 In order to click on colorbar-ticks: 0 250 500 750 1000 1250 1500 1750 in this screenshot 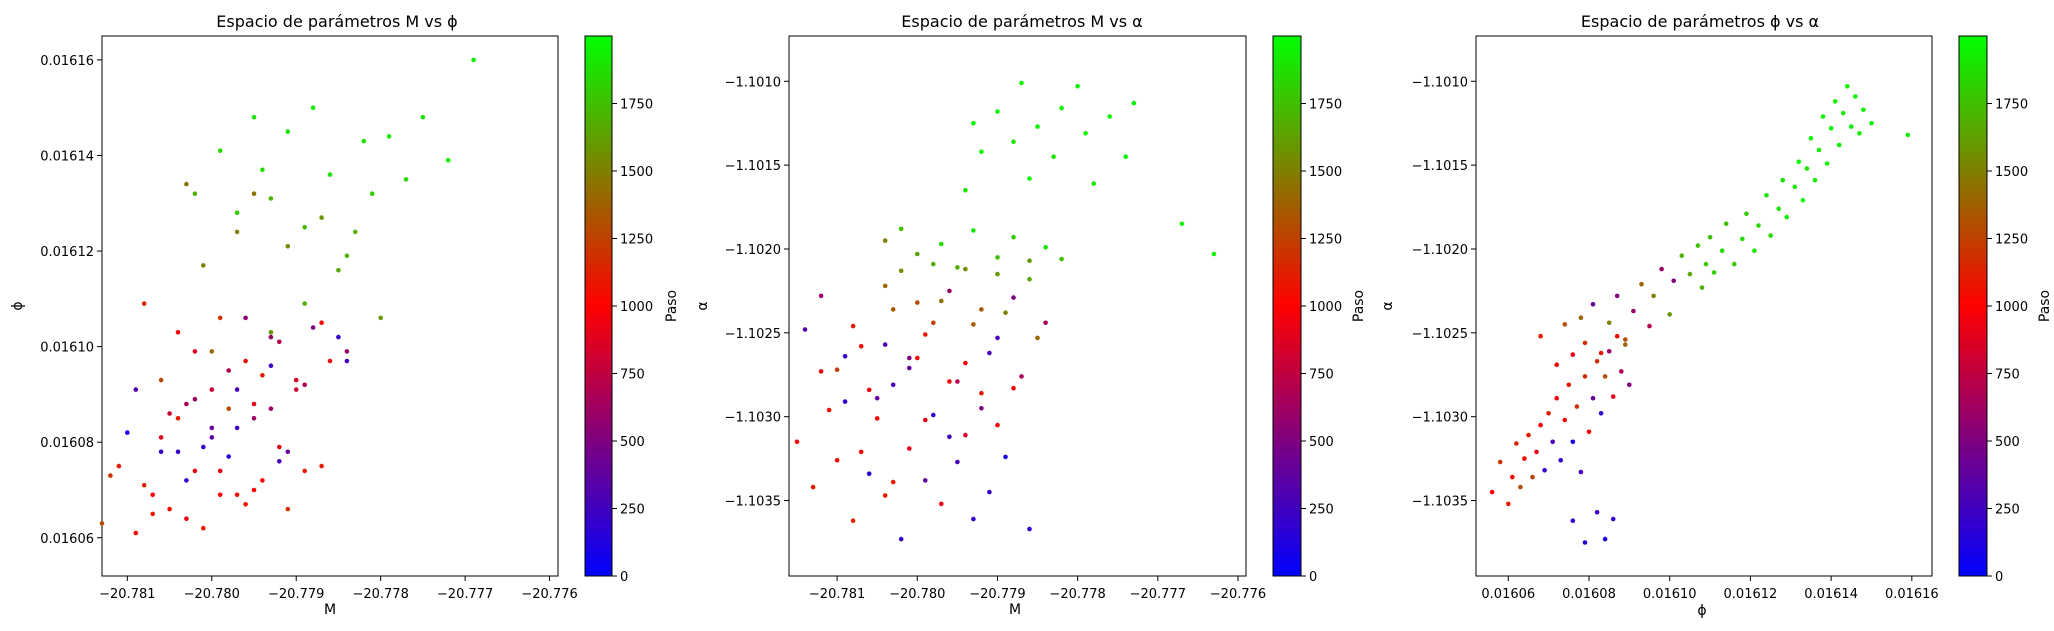, I will do `click(632, 341)`.